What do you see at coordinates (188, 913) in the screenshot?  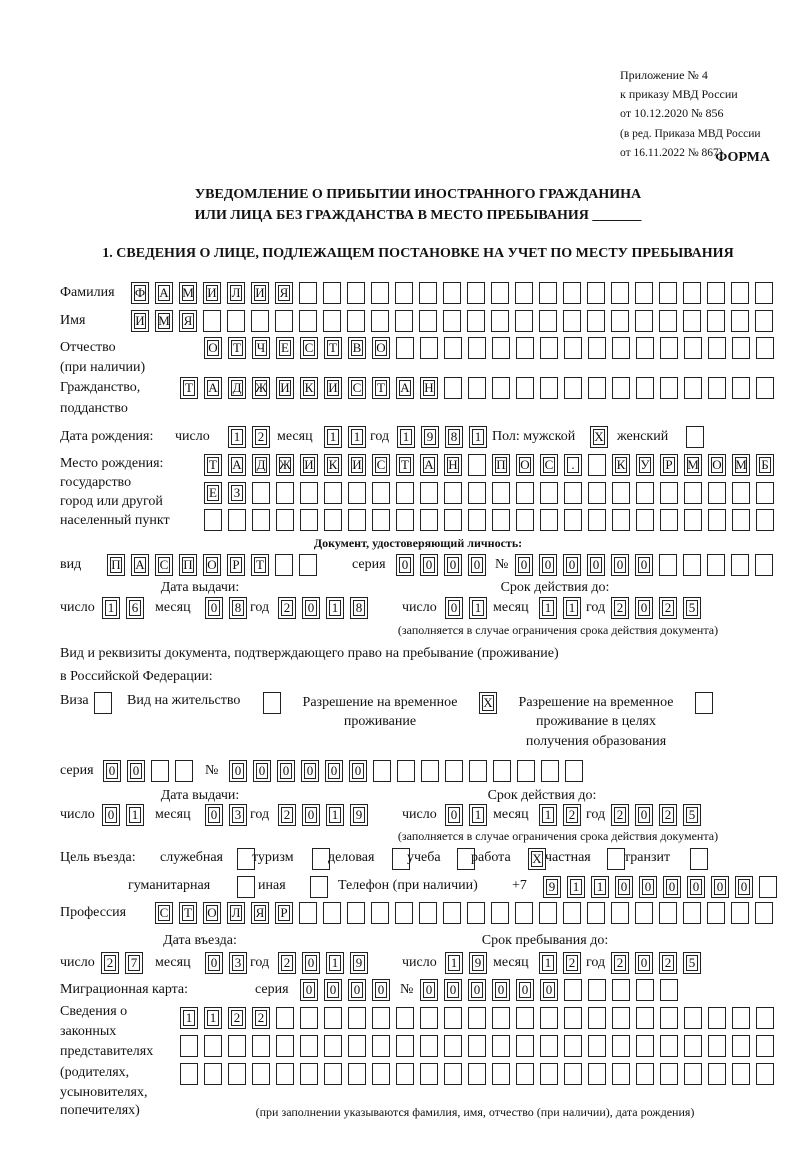 I see `profession-box: Т` at bounding box center [188, 913].